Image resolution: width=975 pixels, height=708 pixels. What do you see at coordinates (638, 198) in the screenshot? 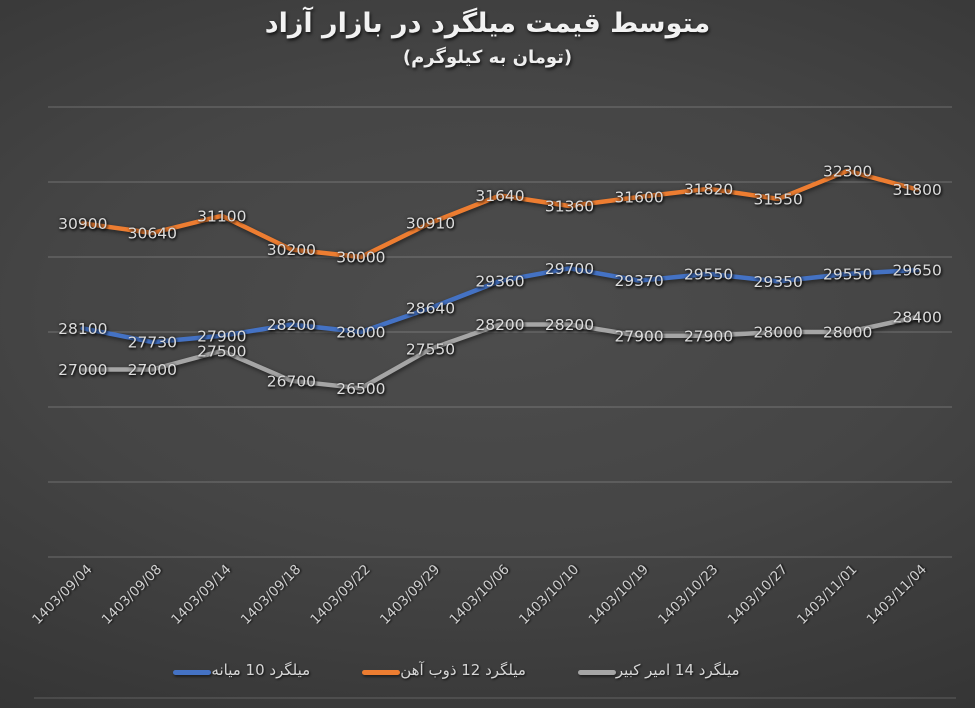
I see `data-label-s1-p8: 31600` at bounding box center [638, 198].